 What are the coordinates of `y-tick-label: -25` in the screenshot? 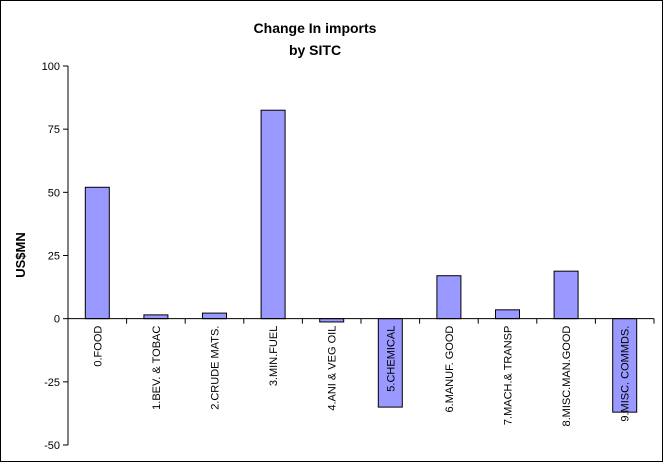 It's located at (52, 383).